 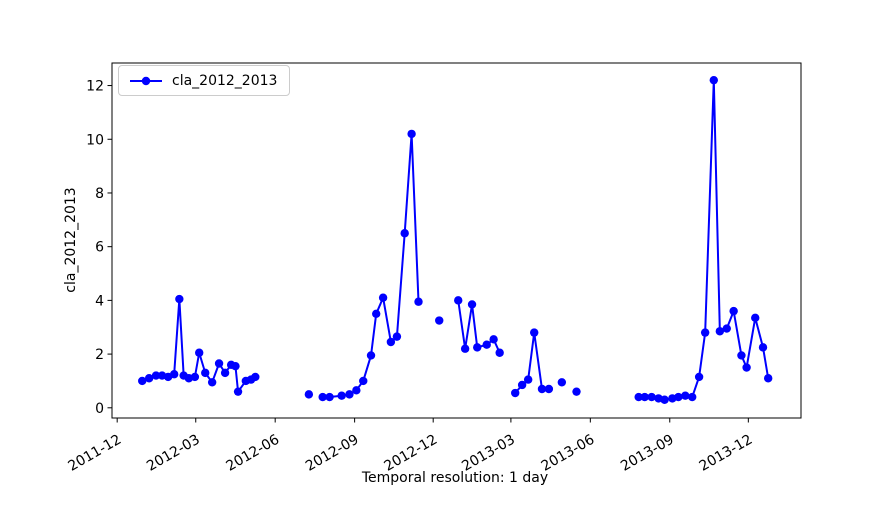 I want to click on x-axis-label: Temporal resolution: 1 day, so click(x=455, y=478).